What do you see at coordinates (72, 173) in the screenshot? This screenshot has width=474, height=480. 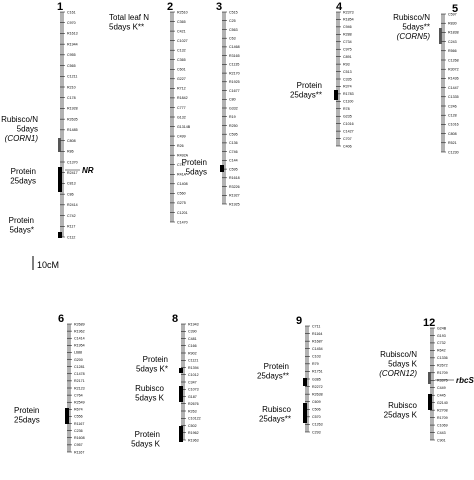 I see `marker-label: R2417` at bounding box center [72, 173].